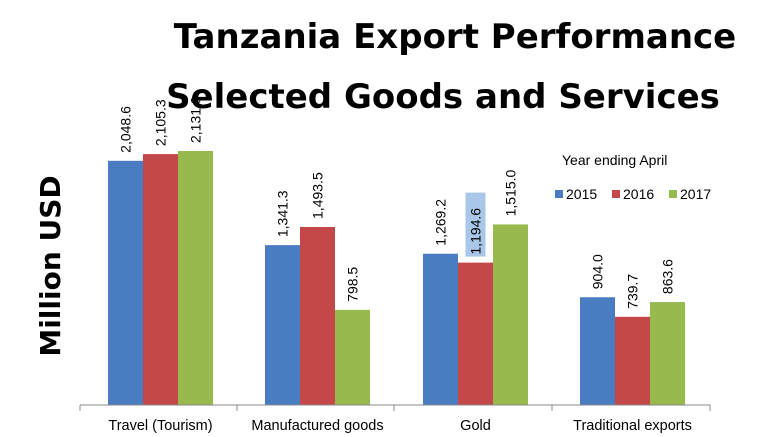 The image size is (777, 437). Describe the element at coordinates (673, 194) in the screenshot. I see `legend-swatch-2017` at that location.